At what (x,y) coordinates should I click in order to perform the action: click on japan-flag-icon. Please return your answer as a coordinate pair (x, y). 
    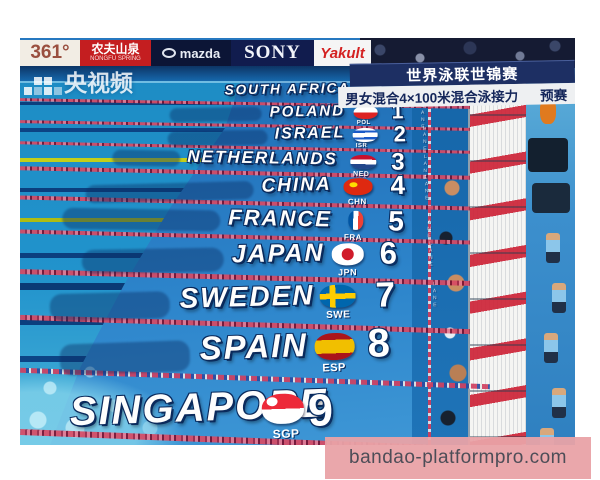
    Looking at the image, I should click on (347, 254).